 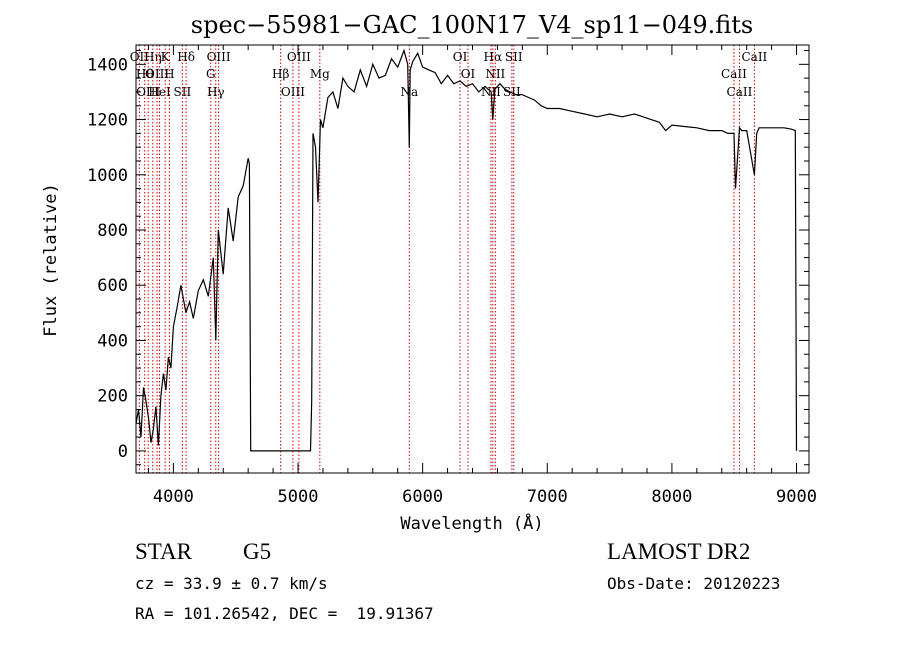 What do you see at coordinates (145, 74) in the screenshot?
I see `line-marker-label: Hθ` at bounding box center [145, 74].